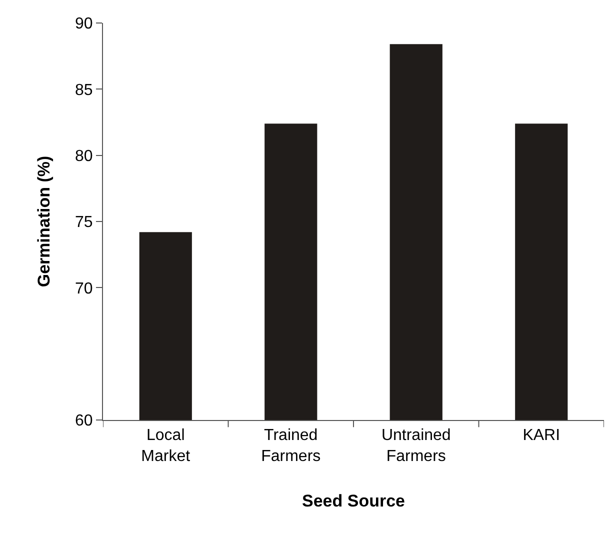 The height and width of the screenshot is (536, 609). Describe the element at coordinates (541, 435) in the screenshot. I see `x-tick-label: KARI` at that location.